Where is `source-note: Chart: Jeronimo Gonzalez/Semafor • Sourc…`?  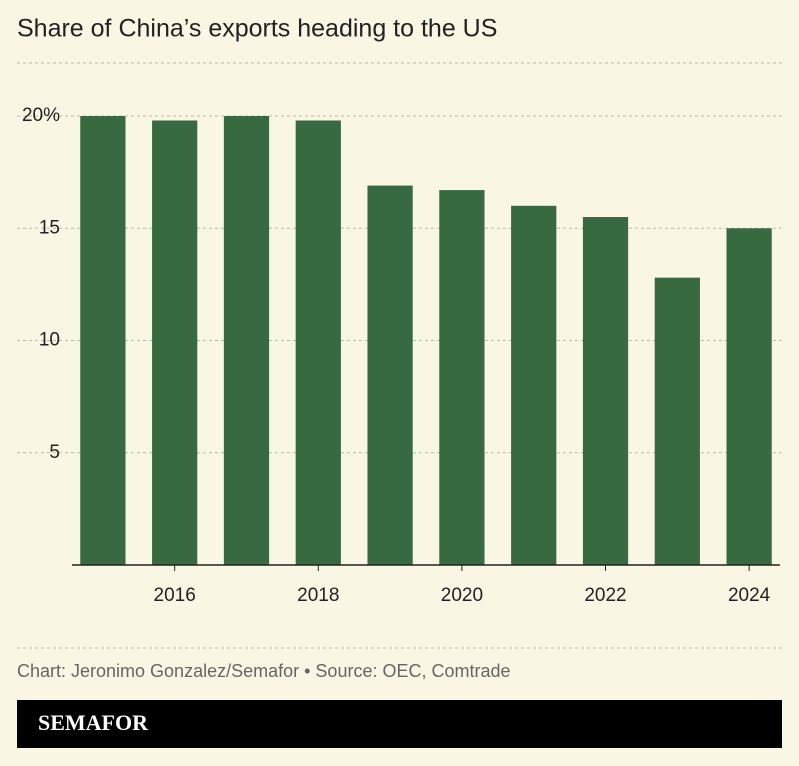
source-note: Chart: Jeronimo Gonzalez/Semafor • Sourc… is located at coordinates (264, 671).